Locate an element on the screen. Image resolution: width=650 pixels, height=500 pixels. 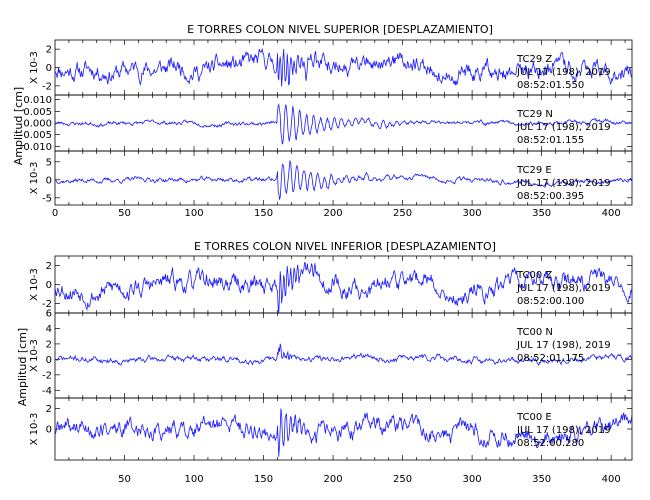
y-tick-label: 0.010 is located at coordinates (37, 100).